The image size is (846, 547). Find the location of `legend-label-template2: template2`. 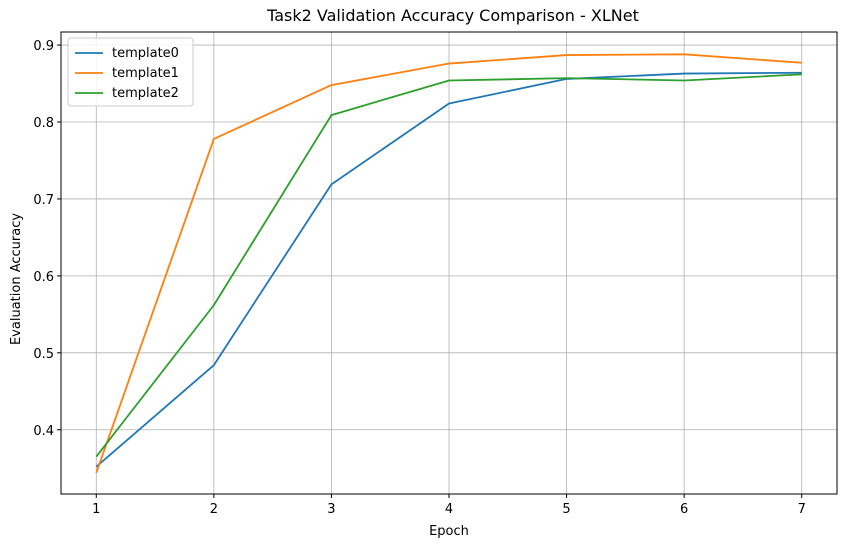

legend-label-template2: template2 is located at coordinates (145, 93).